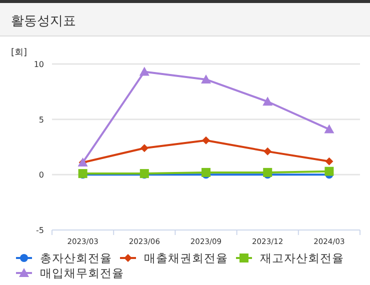 The height and width of the screenshot is (285, 370). What do you see at coordinates (41, 175) in the screenshot?
I see `y-tick-label: 0` at bounding box center [41, 175].